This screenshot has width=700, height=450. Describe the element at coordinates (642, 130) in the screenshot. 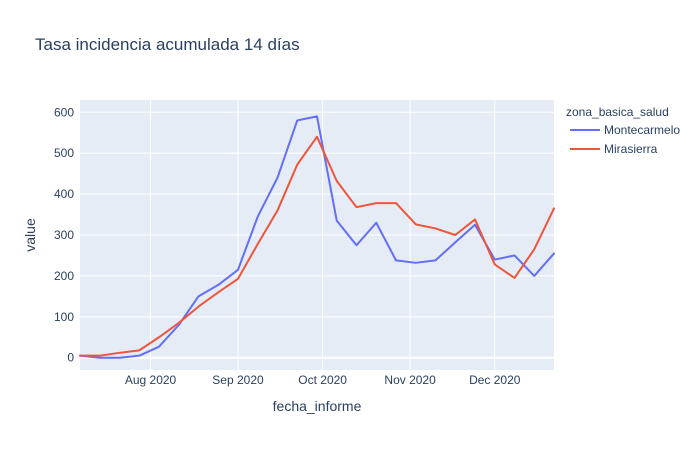

I see `legend-label-montecarmelo: Montecarmelo` at that location.